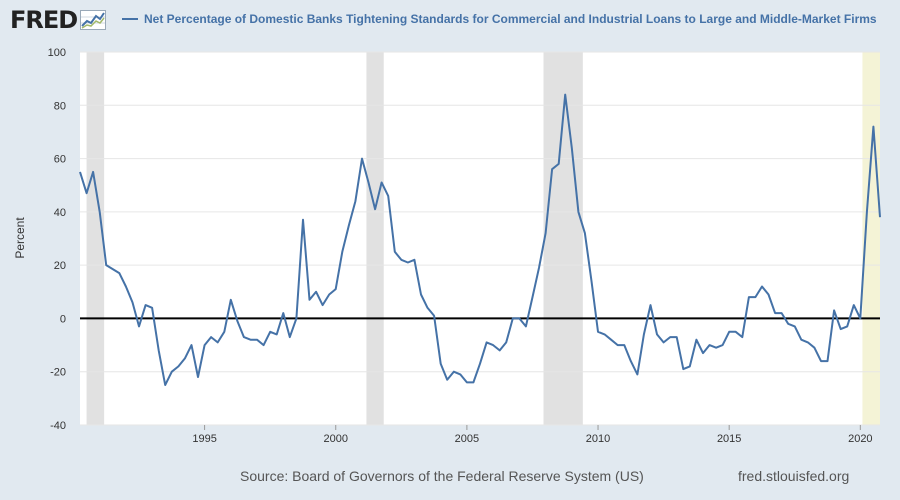 The image size is (900, 500). I want to click on y-tick-label--40: -40, so click(58, 426).